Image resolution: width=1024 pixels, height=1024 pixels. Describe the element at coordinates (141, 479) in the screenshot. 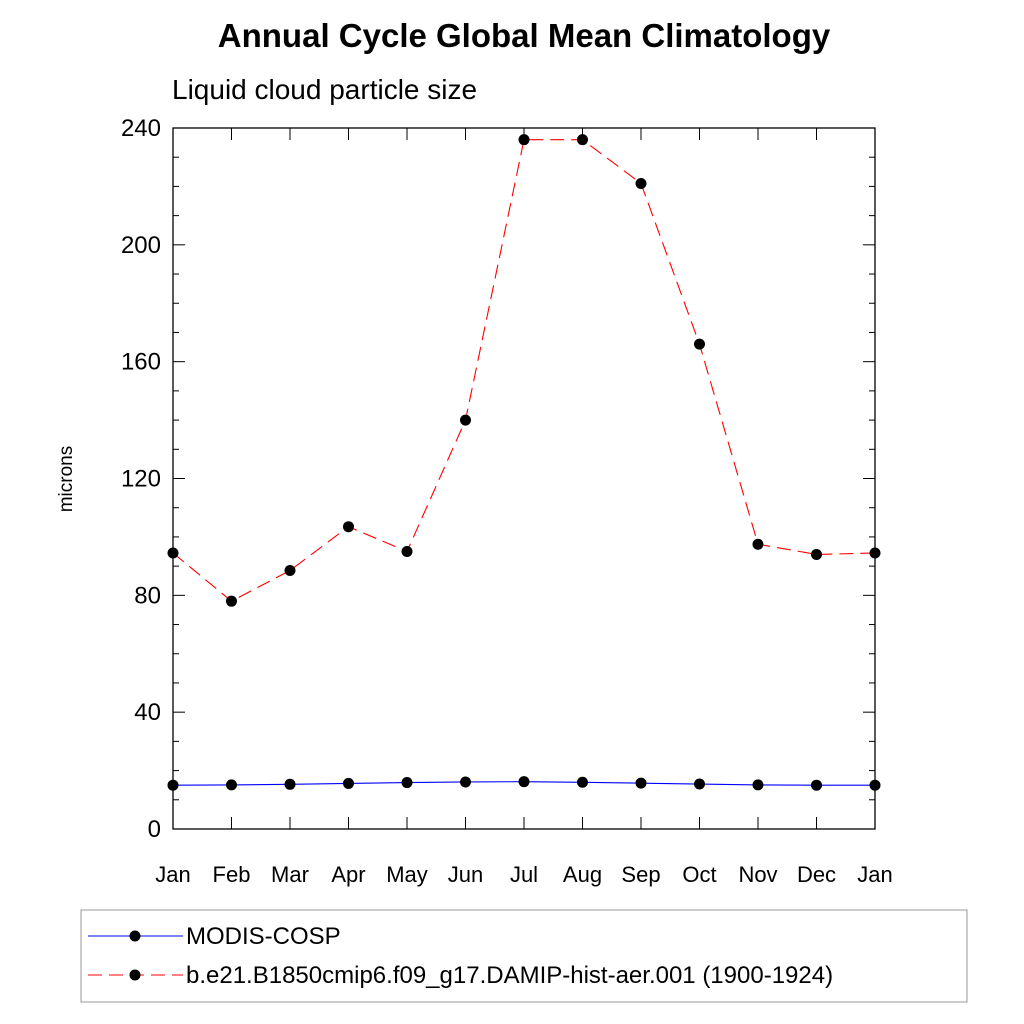

I see `y-tick-label: 120` at that location.